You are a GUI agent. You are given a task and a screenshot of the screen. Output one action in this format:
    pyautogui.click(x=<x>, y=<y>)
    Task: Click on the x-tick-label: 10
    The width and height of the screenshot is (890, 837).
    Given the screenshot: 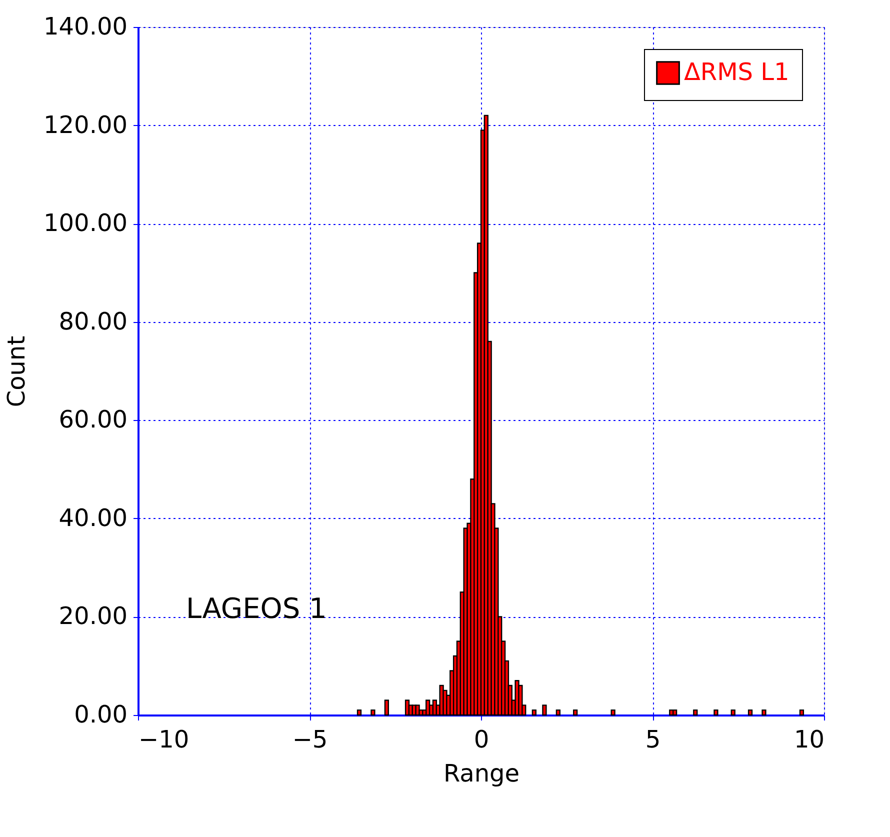 What is the action you would take?
    pyautogui.click(x=809, y=740)
    